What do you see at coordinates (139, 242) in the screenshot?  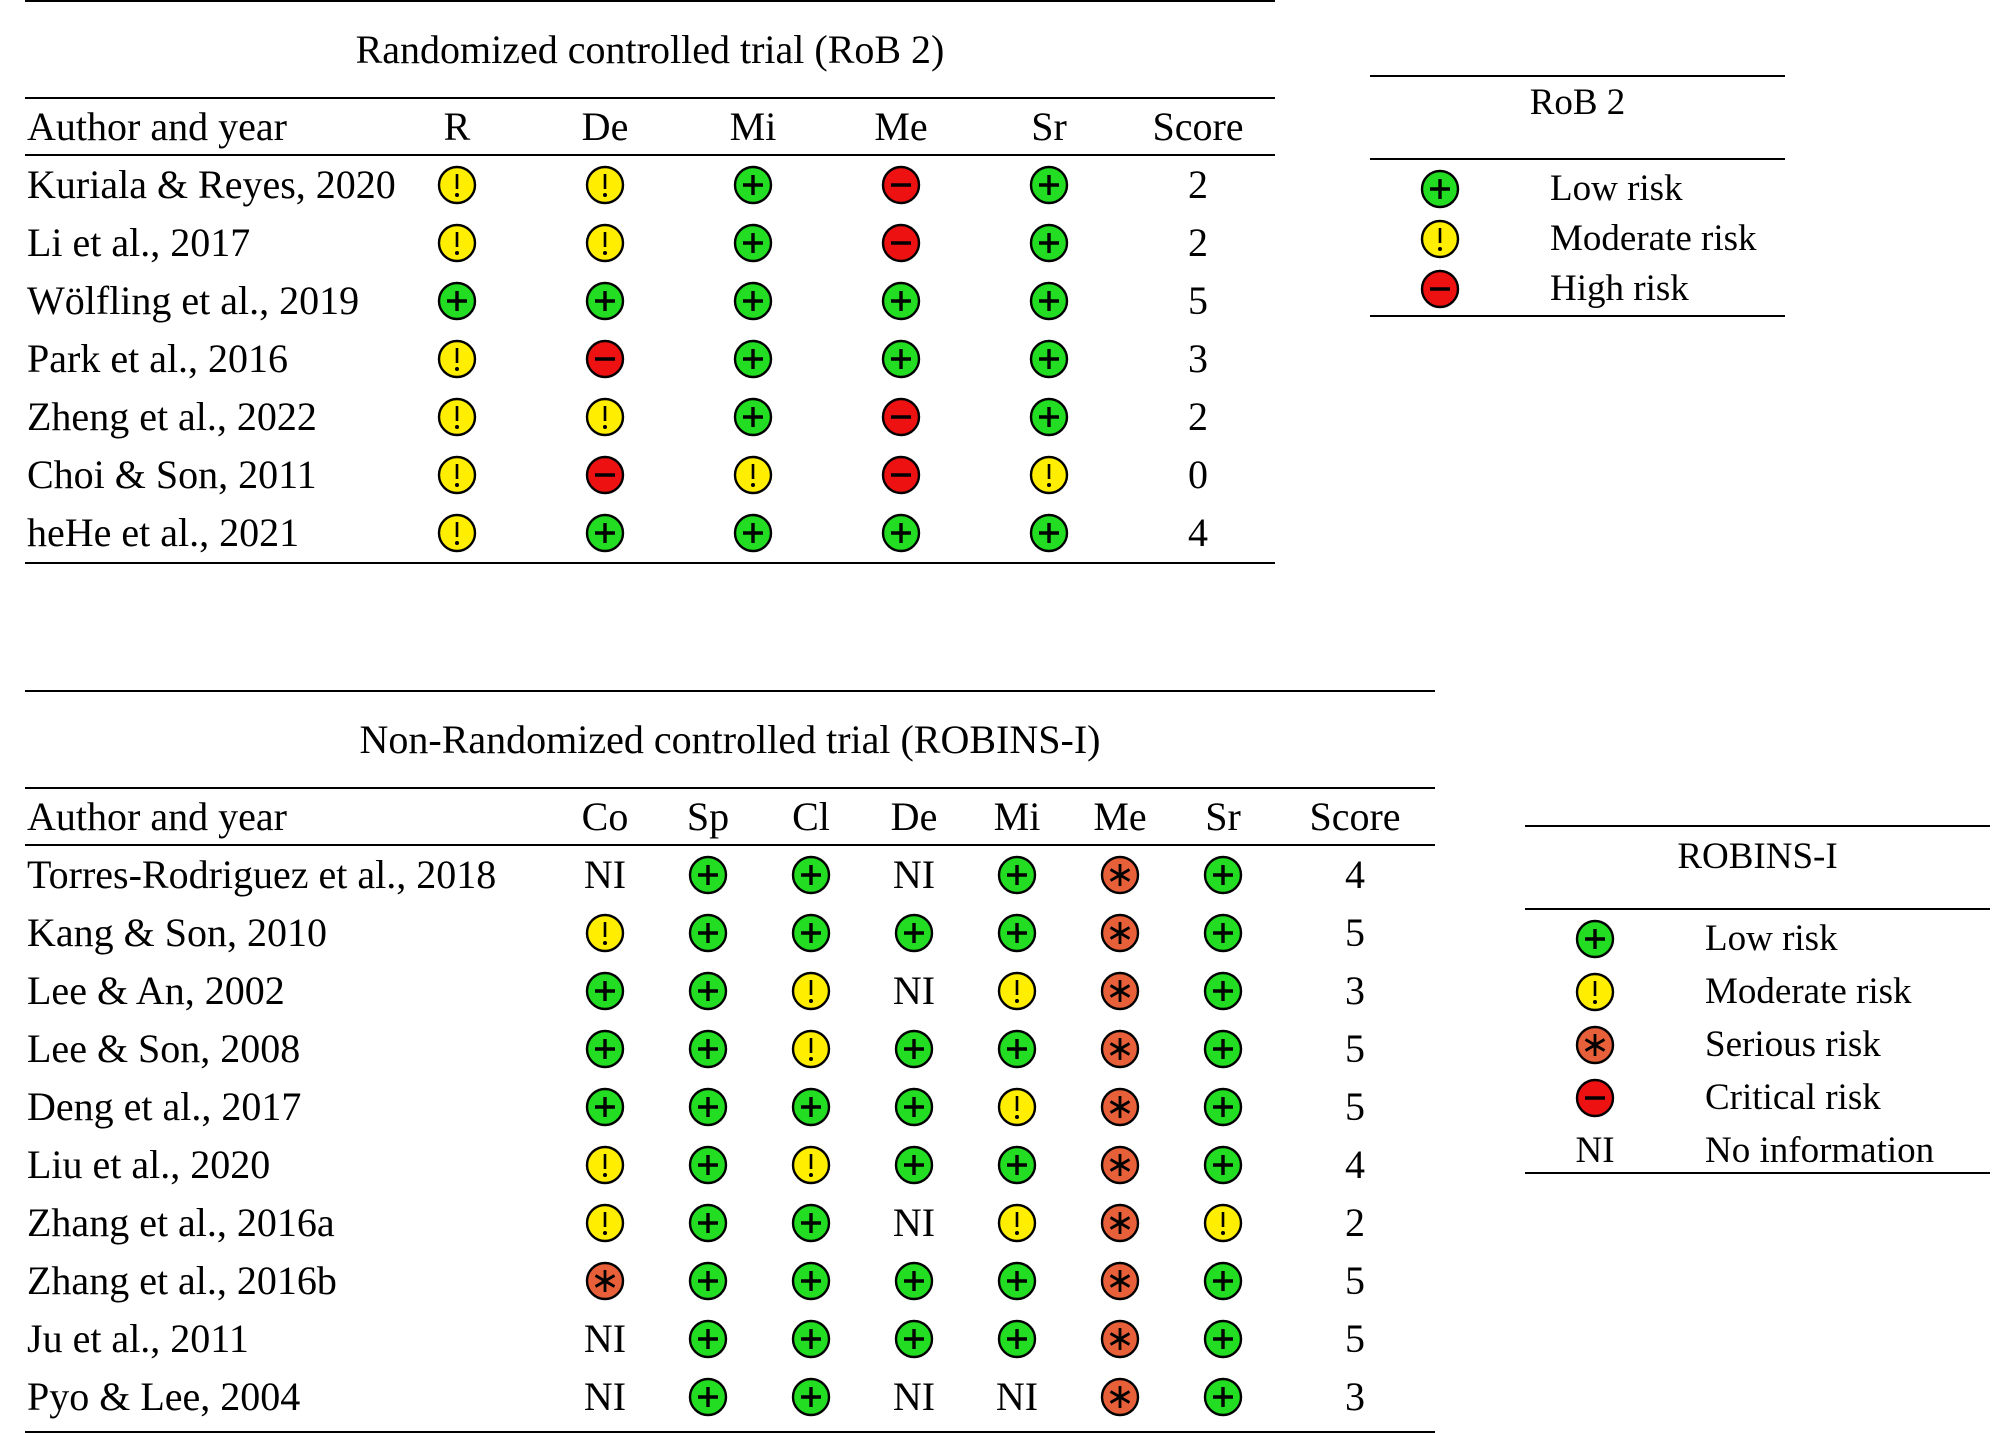 I see `author-cell: Li et al., 2017` at bounding box center [139, 242].